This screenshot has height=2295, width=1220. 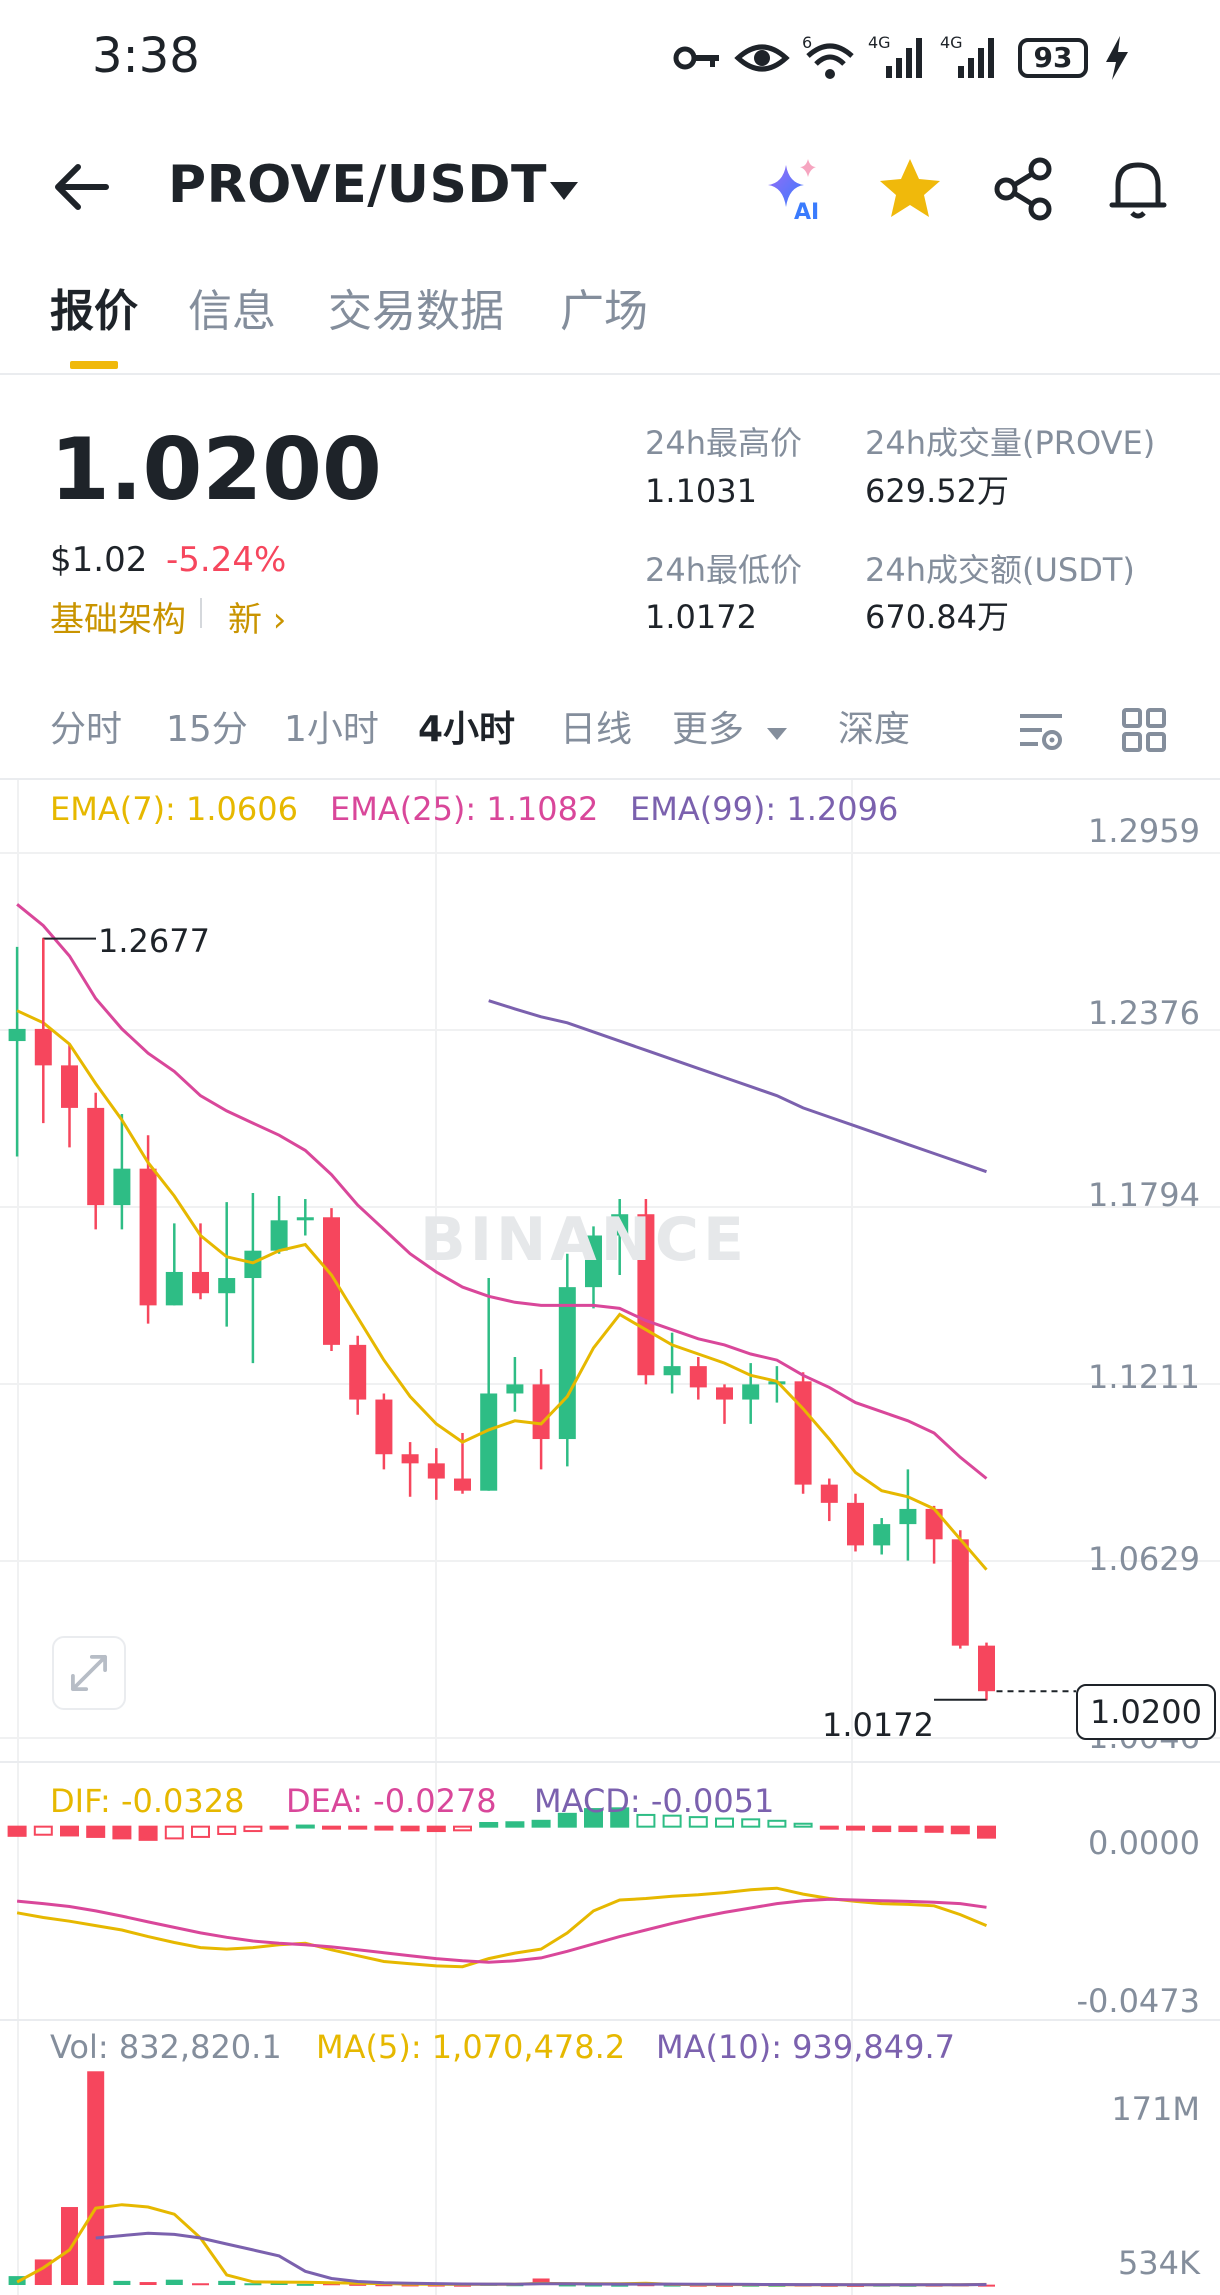 I want to click on dea-line, so click(x=501, y=1930).